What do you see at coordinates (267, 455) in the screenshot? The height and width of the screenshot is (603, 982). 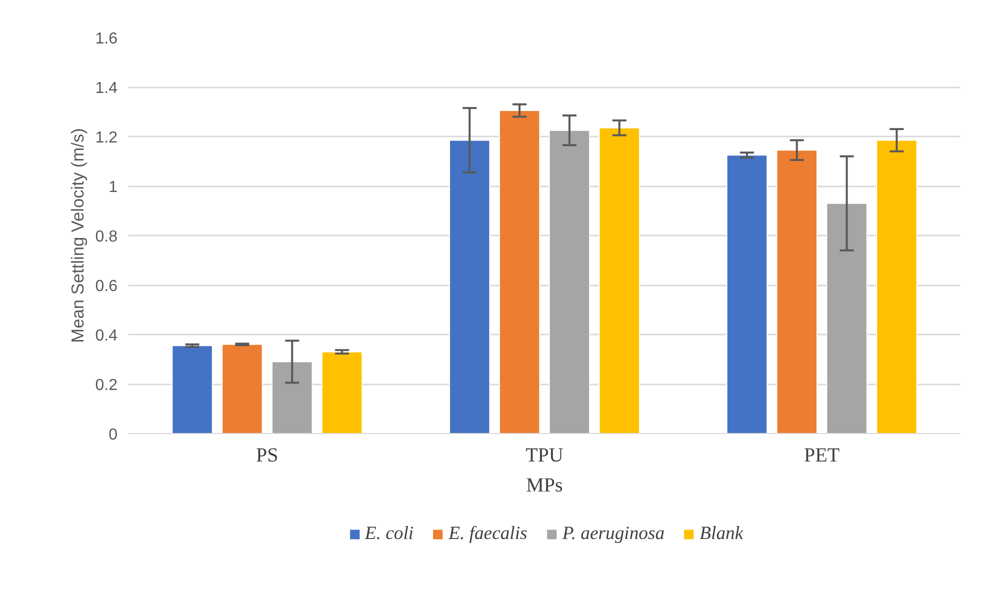 I see `x-tick-label: PS` at bounding box center [267, 455].